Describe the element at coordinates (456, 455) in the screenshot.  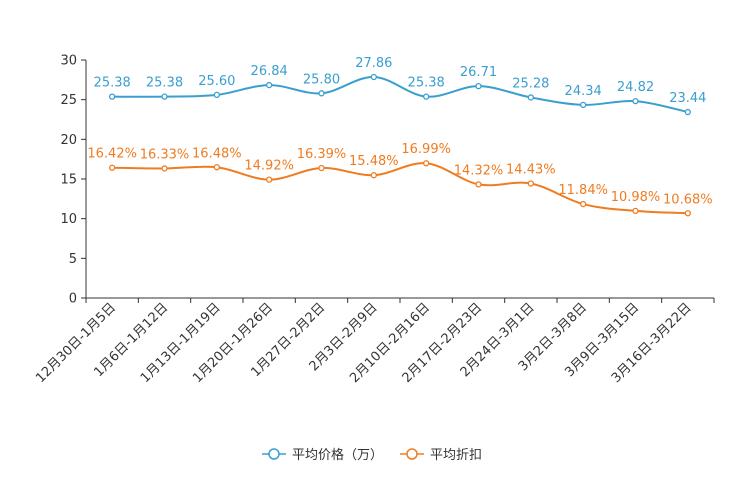
I see `legend-label: 平均折扣` at that location.